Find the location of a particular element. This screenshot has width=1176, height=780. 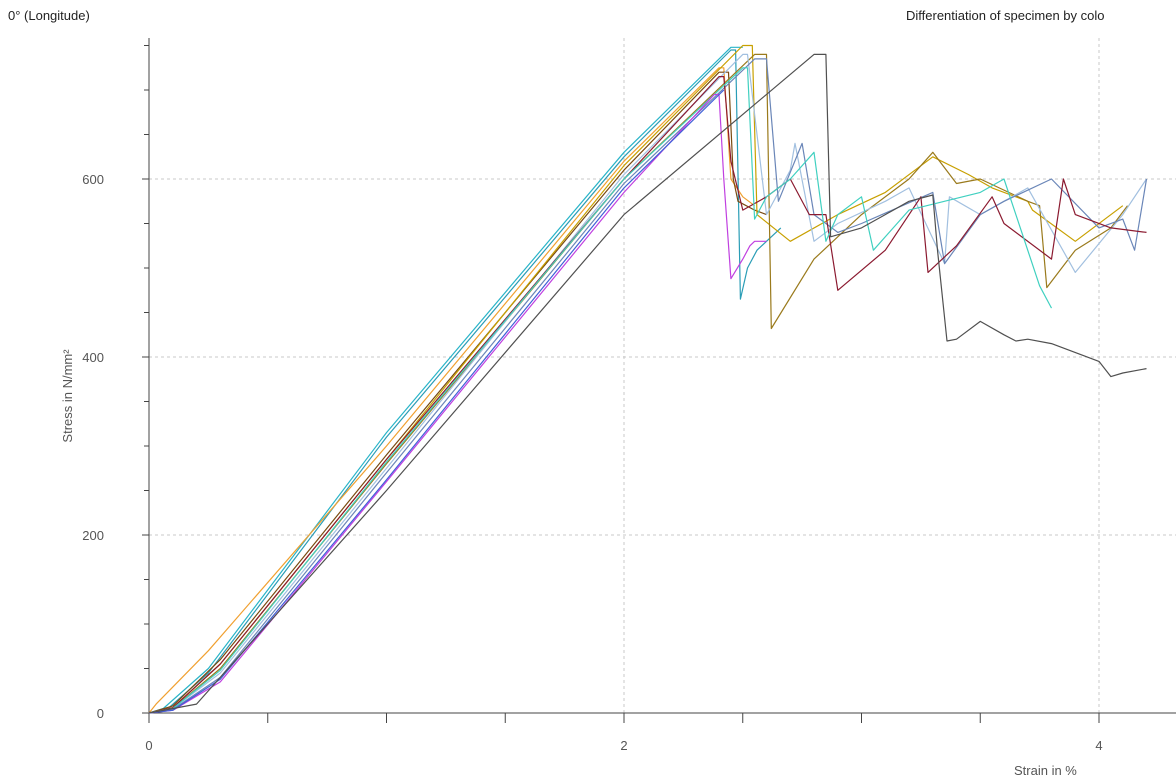

chart-title: 0° (Longitude) is located at coordinates (49, 15).